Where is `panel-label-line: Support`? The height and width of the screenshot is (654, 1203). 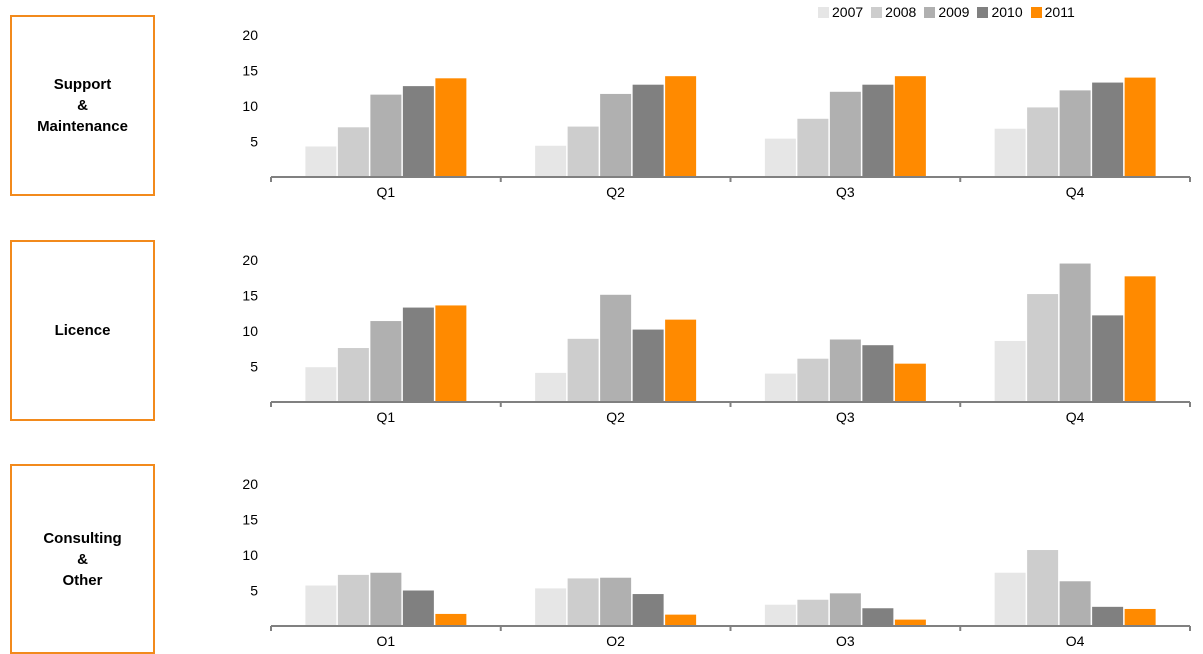
panel-label-line: Support is located at coordinates (82, 84).